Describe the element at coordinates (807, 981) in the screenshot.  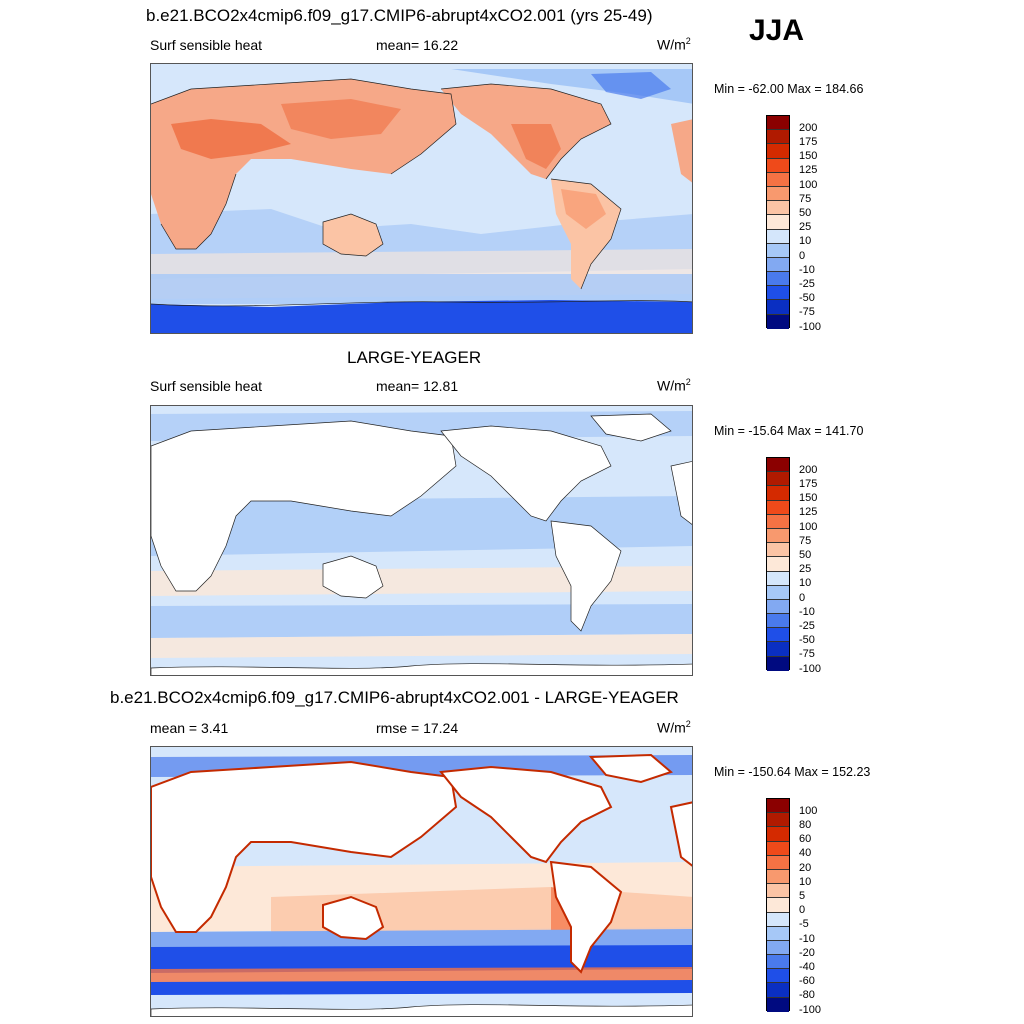
I see `colorbar-tick-label: -60` at that location.